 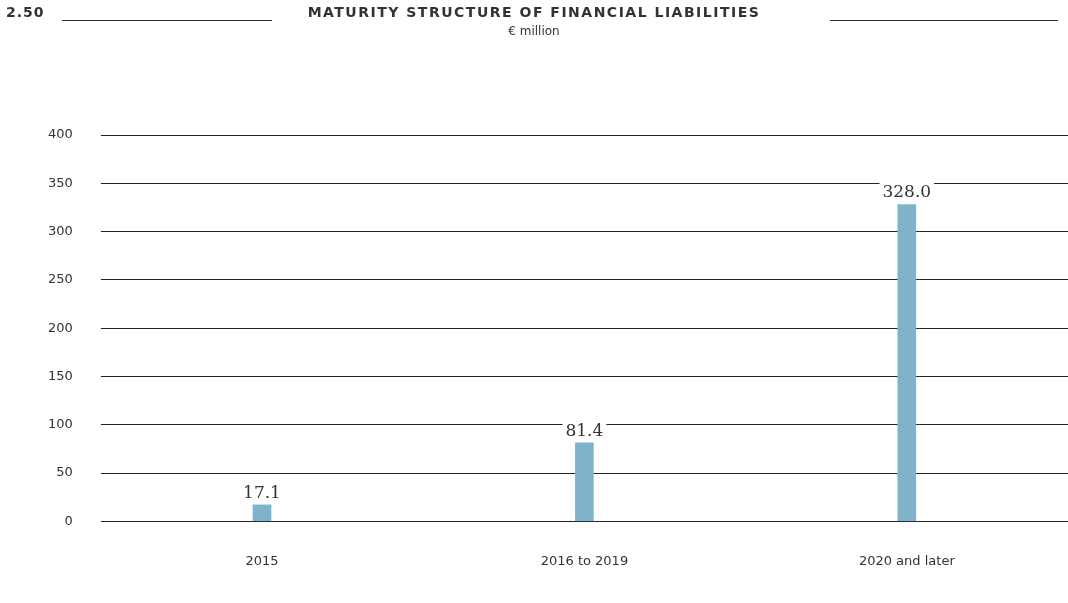 I want to click on x-tick-label: 2016 to 2019, so click(x=584, y=560).